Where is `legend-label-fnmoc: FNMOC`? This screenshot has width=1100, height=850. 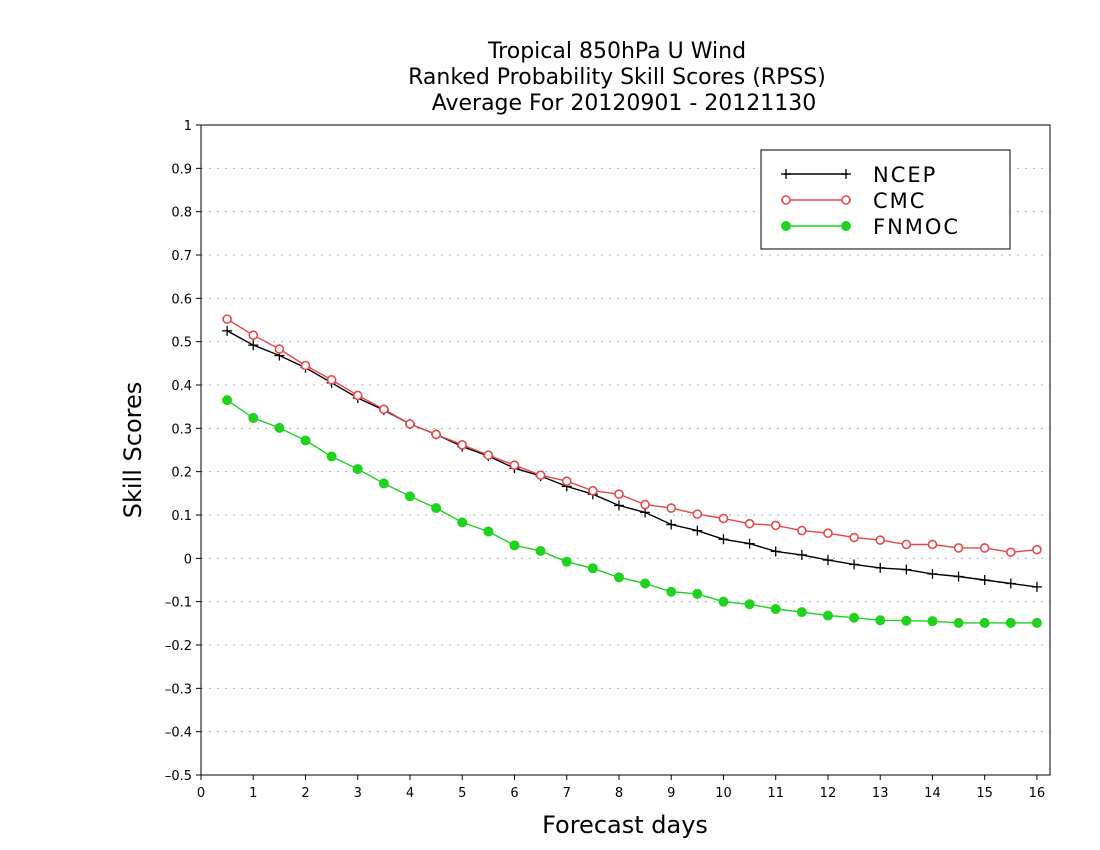 legend-label-fnmoc: FNMOC is located at coordinates (916, 227).